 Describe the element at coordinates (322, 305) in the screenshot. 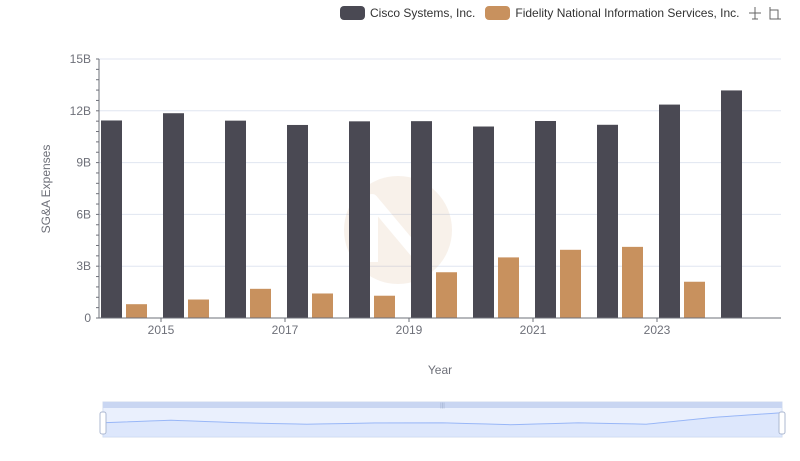

I see `bar-fis-2017` at that location.